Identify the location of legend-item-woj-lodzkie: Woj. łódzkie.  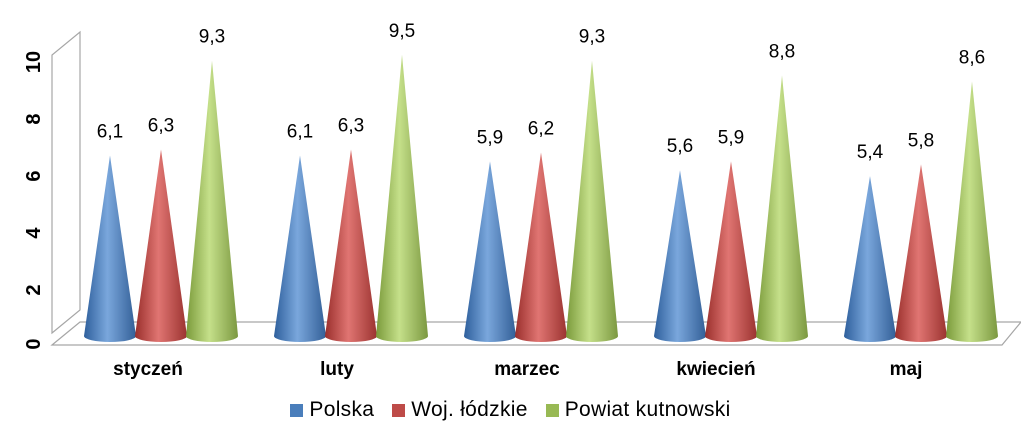
(459, 410).